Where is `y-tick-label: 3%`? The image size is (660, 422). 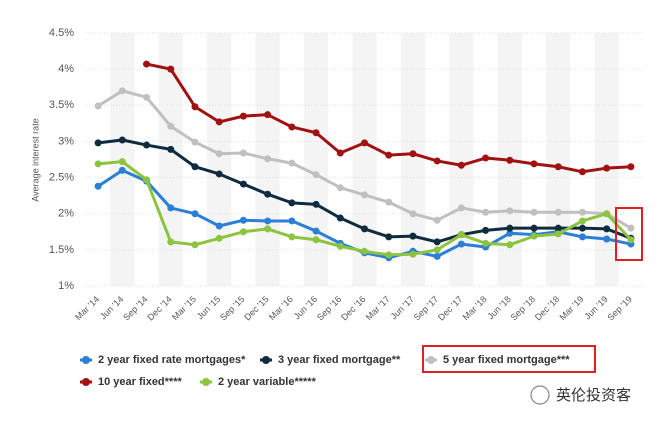 y-tick-label: 3% is located at coordinates (66, 141).